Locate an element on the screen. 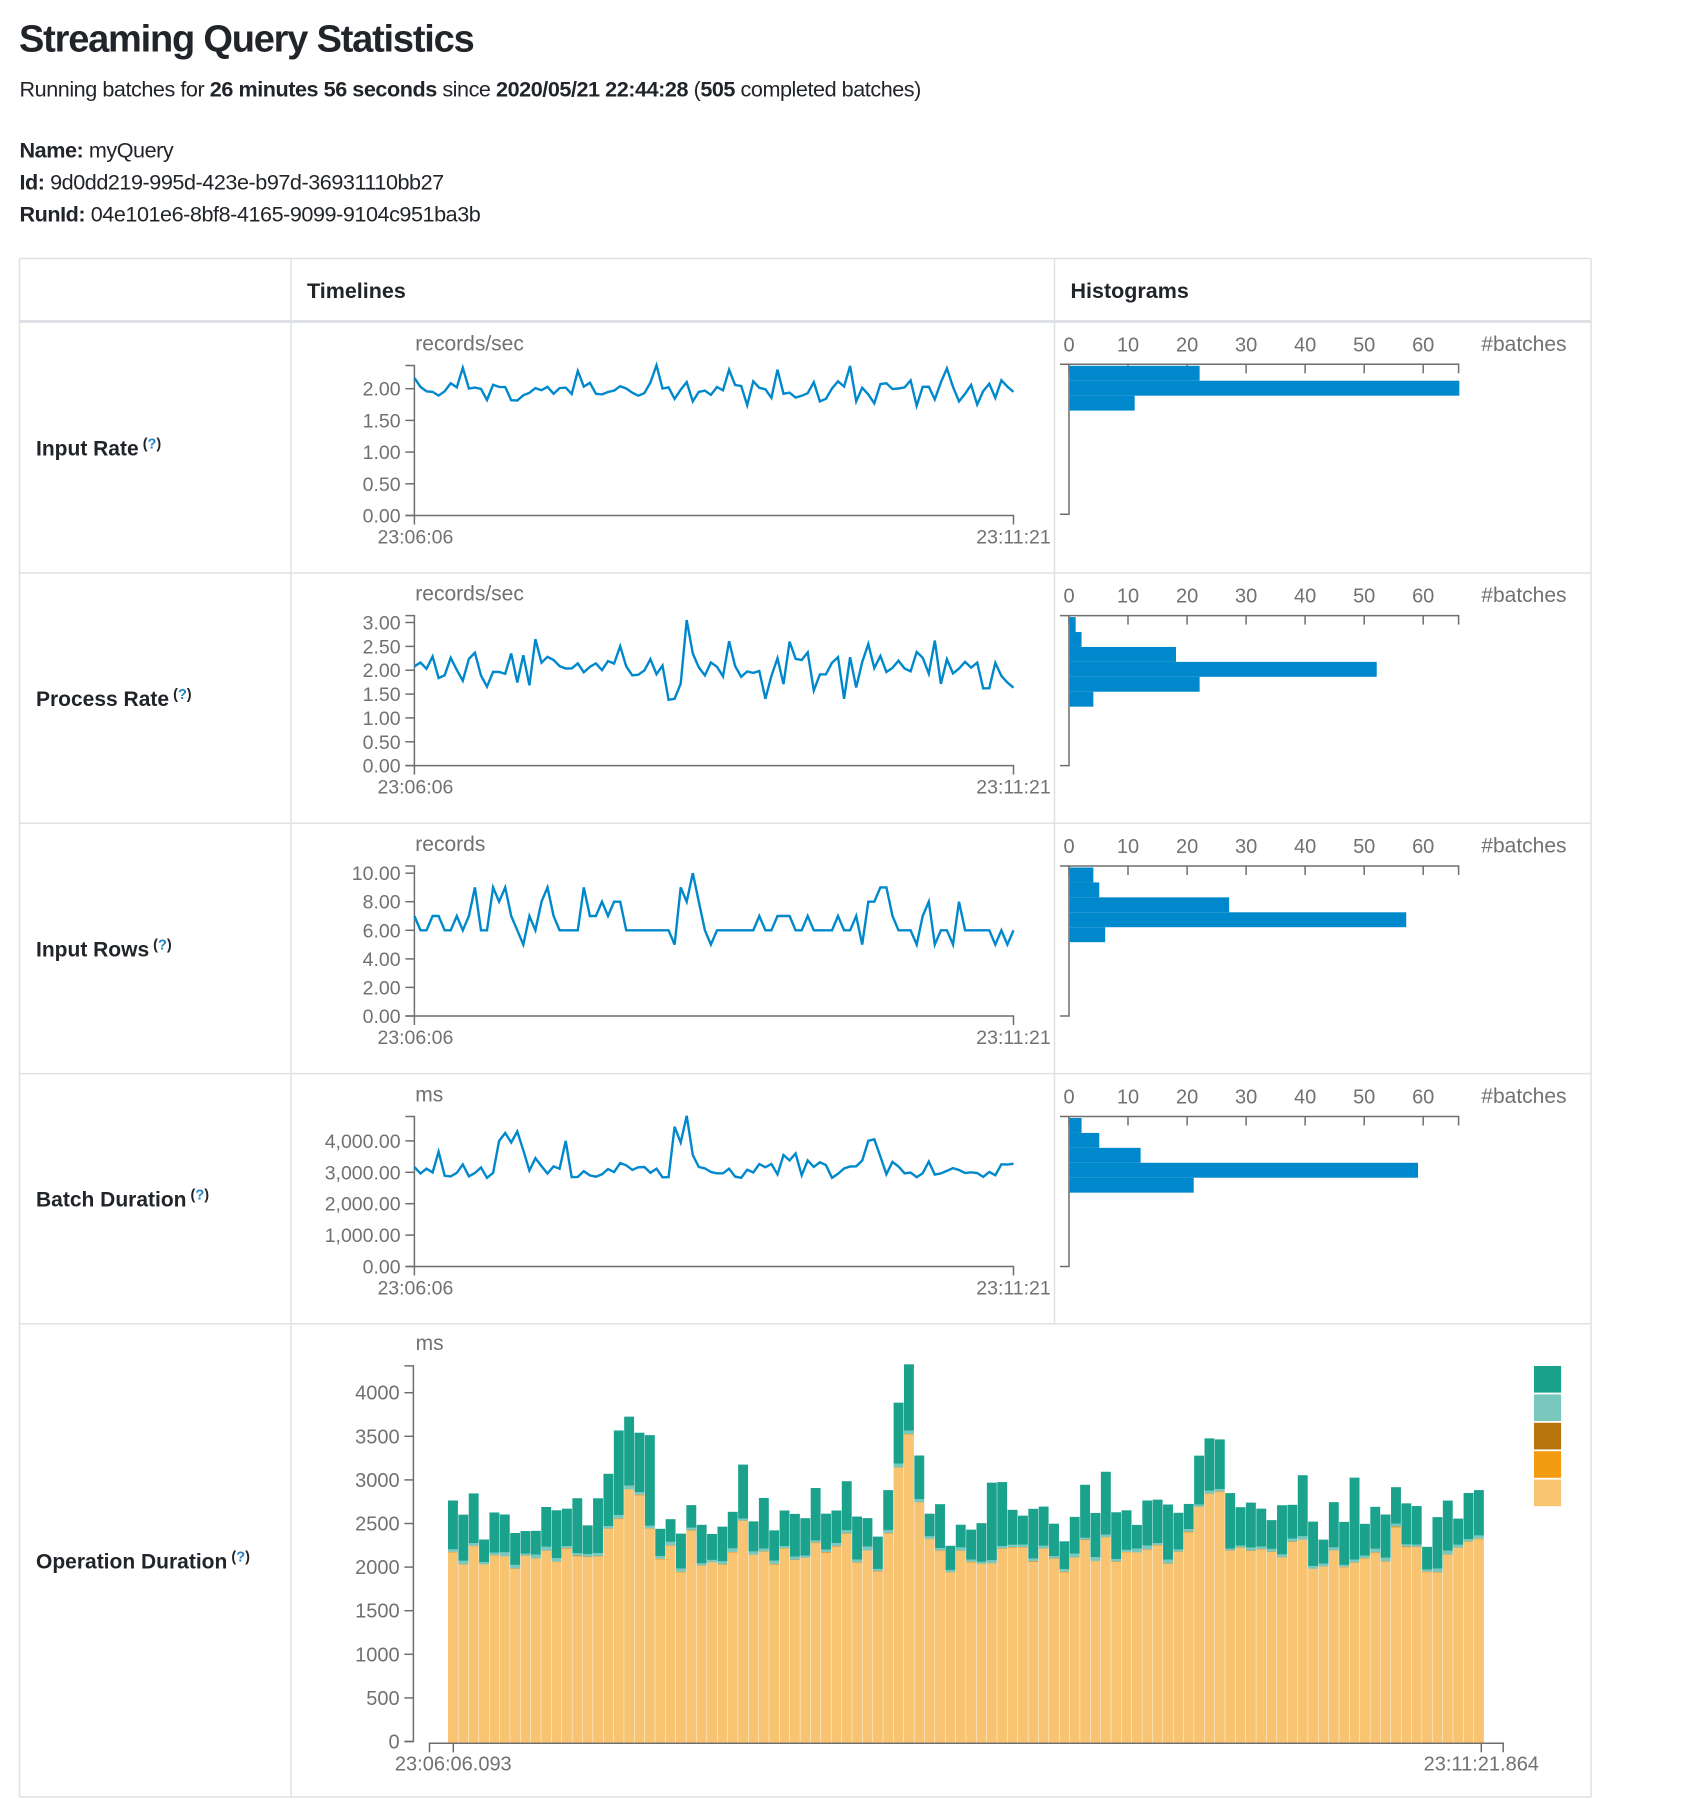  svg-text: 1,000.00 is located at coordinates (363, 1236).